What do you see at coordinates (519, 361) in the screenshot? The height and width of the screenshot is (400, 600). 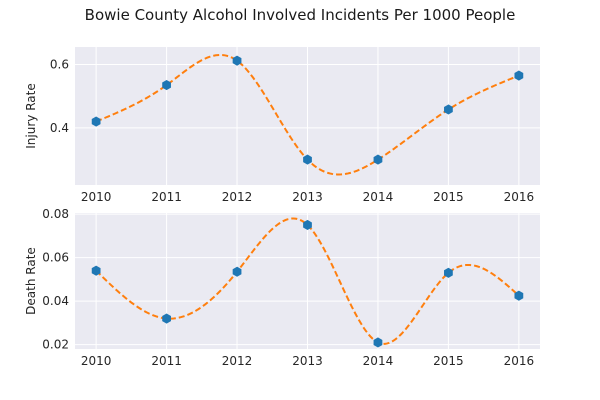 I see `death-x-tick-label: 2016` at bounding box center [519, 361].